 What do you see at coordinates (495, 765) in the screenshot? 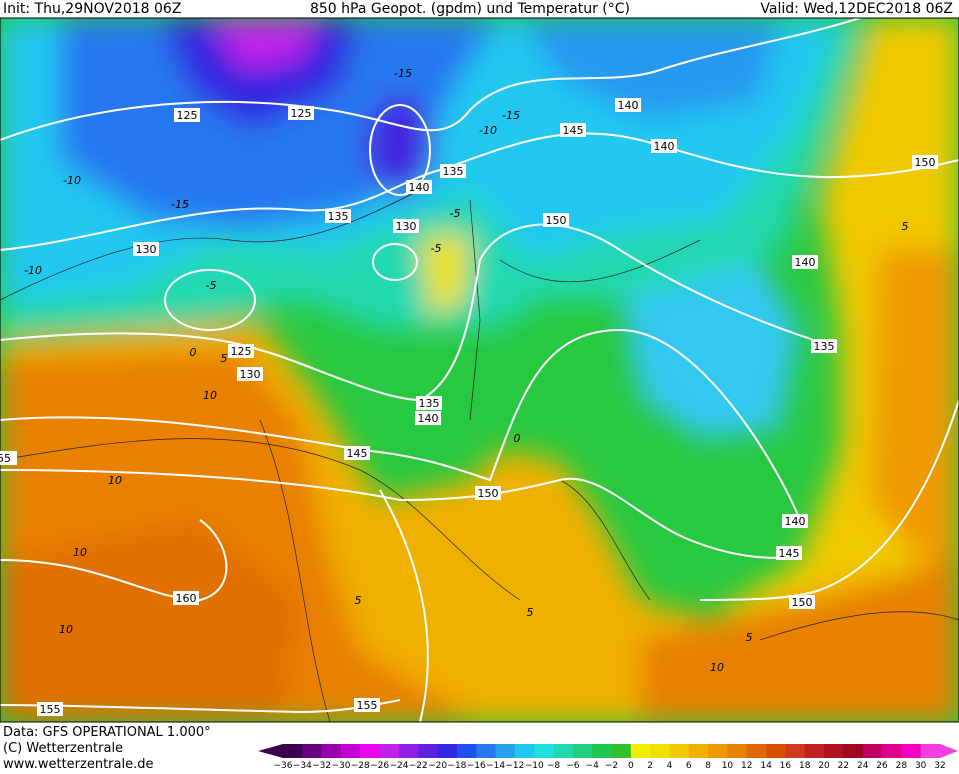
I see `color-bar-label: −14` at bounding box center [495, 765].